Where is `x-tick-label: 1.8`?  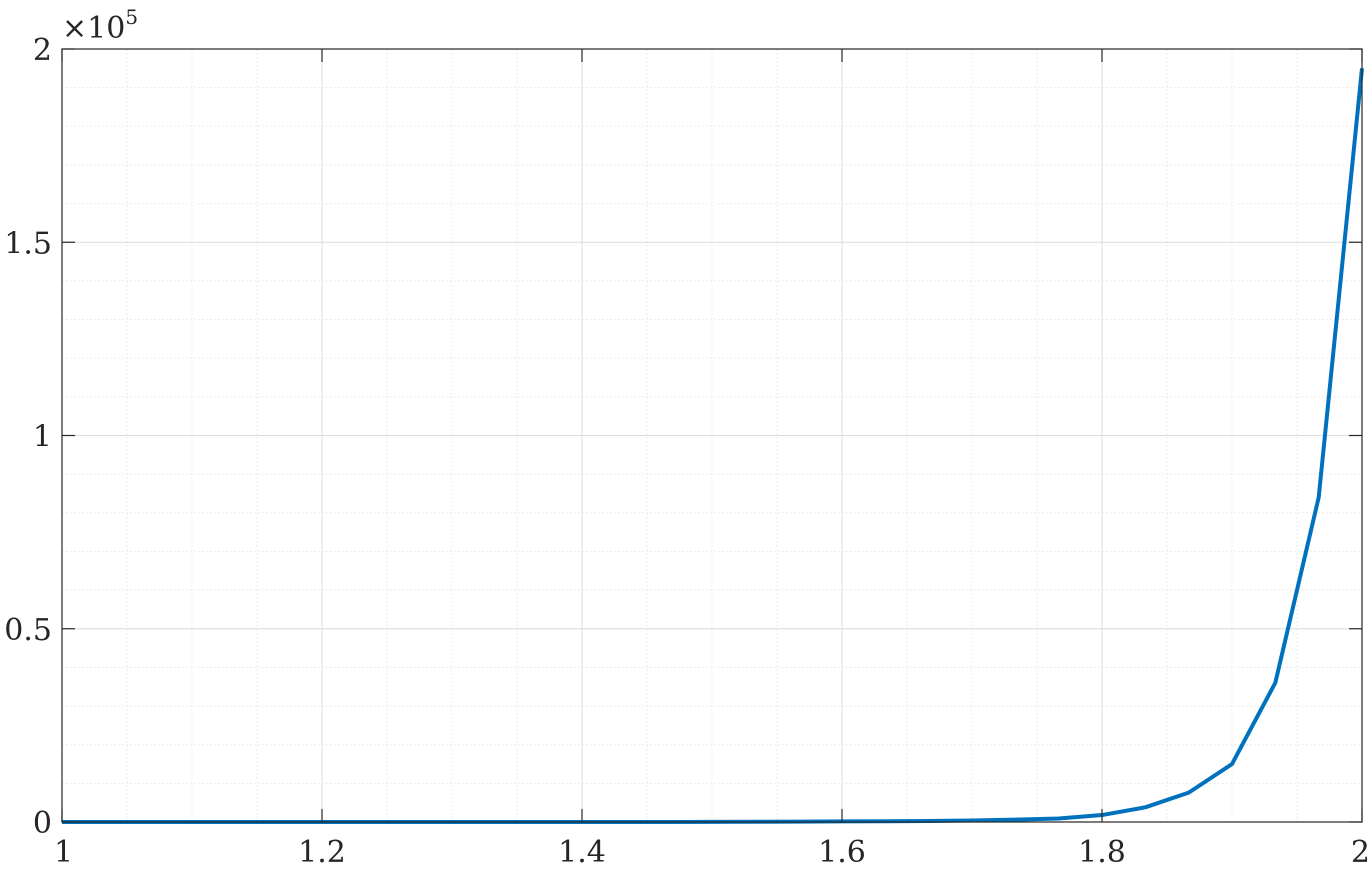 x-tick-label: 1.8 is located at coordinates (1102, 852).